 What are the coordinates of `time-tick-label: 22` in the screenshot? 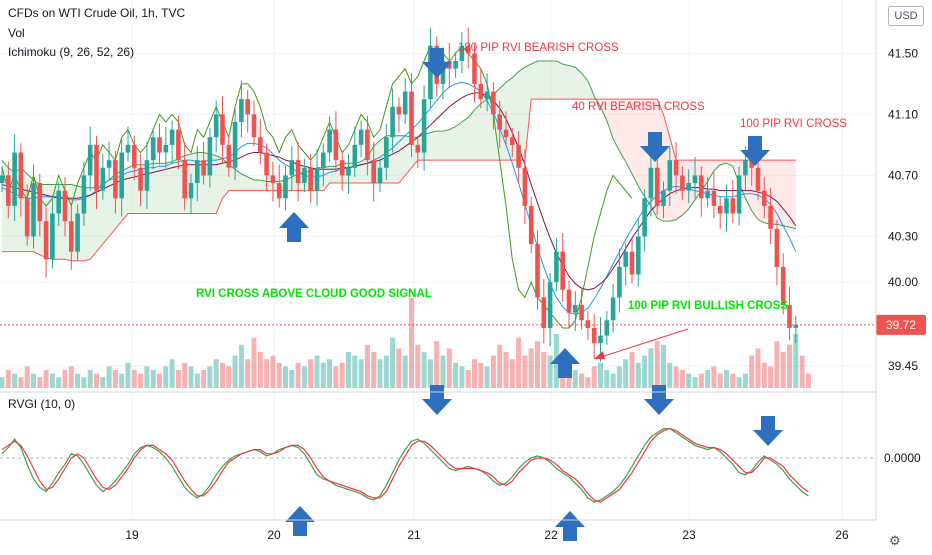 It's located at (551, 535).